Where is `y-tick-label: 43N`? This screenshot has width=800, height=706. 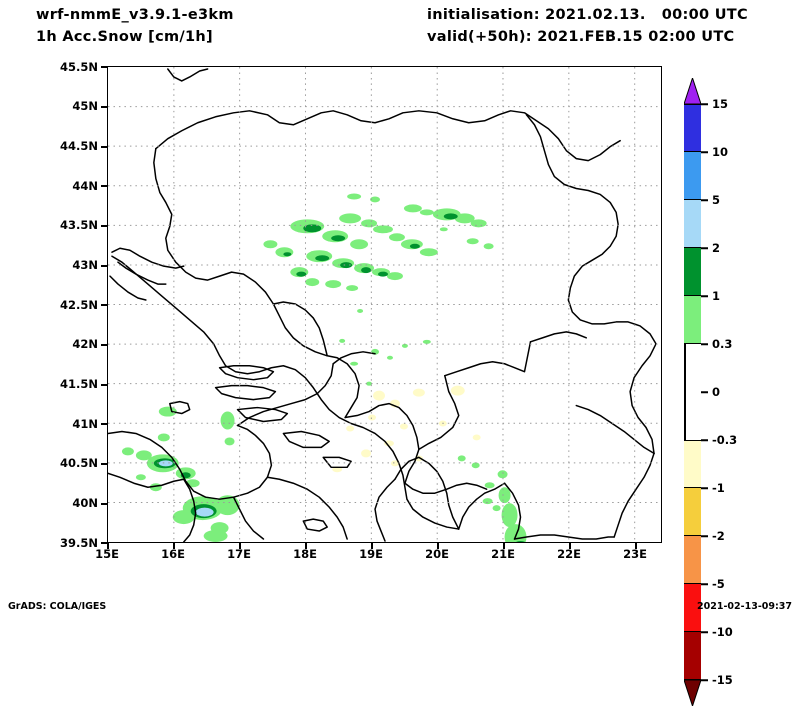
y-tick-label: 43N is located at coordinates (85, 265).